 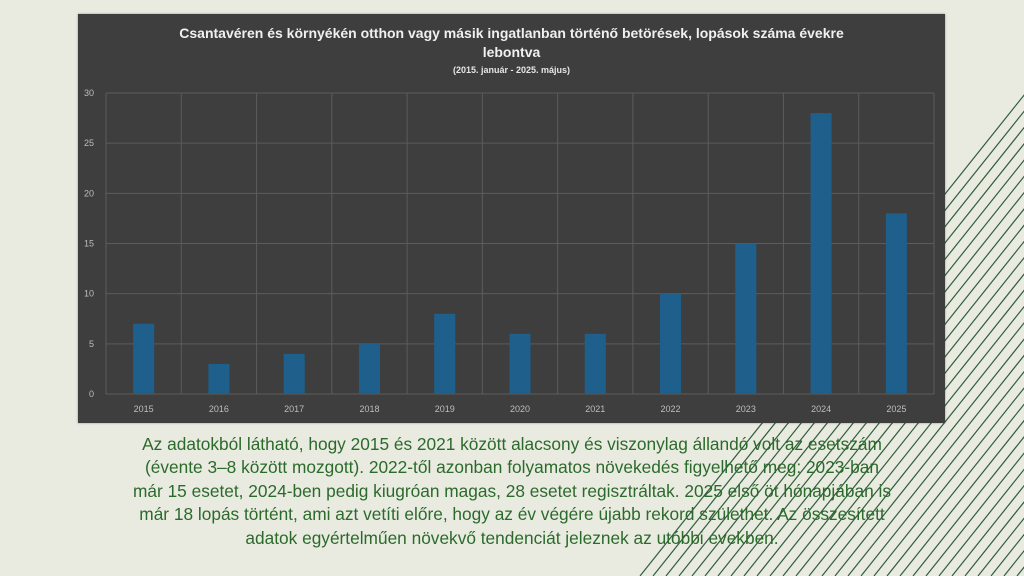 I want to click on bar-2024, so click(x=821, y=254).